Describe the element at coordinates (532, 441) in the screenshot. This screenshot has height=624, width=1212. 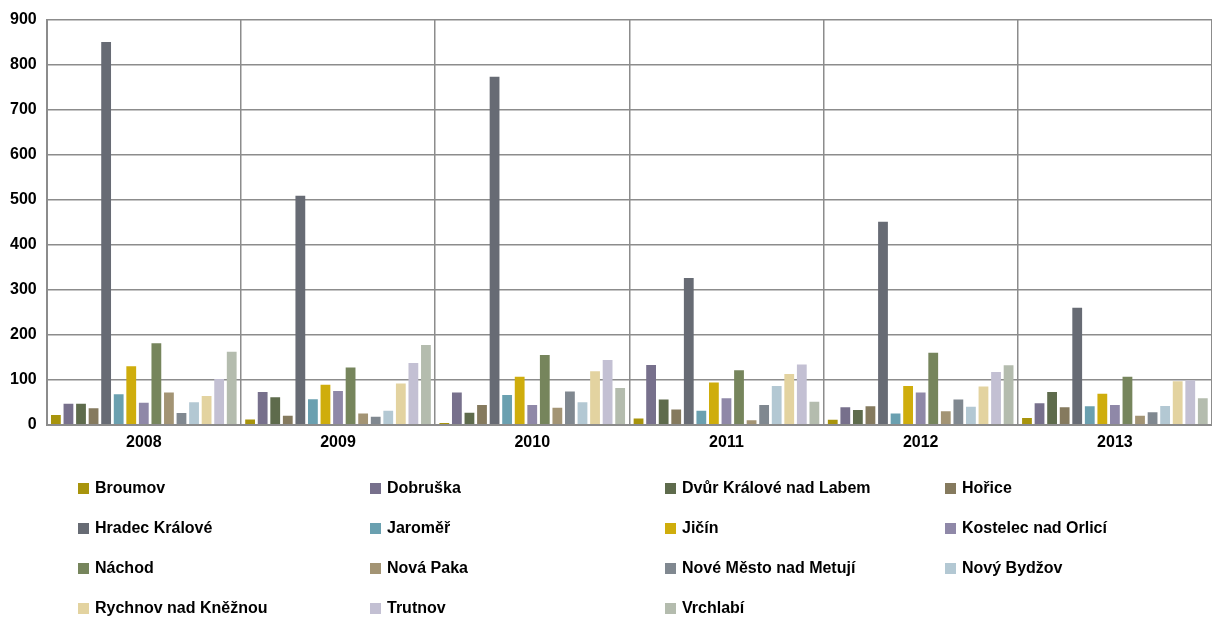
I see `x-tick-label: 2010` at that location.